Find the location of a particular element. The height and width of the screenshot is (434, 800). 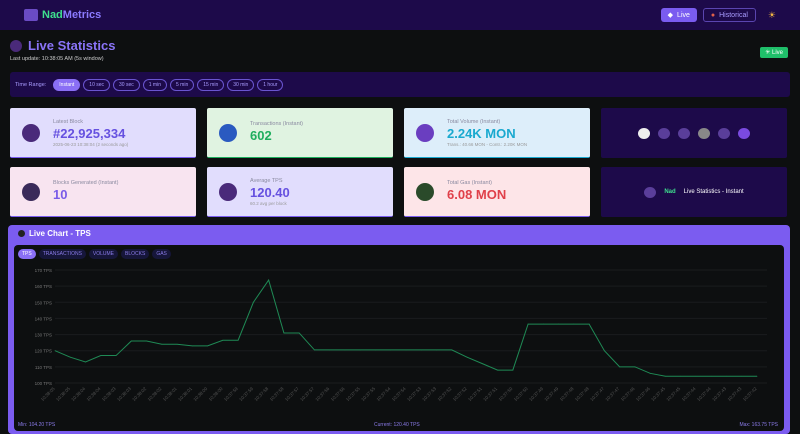

card-value: #22,925,334 is located at coordinates (89, 133).